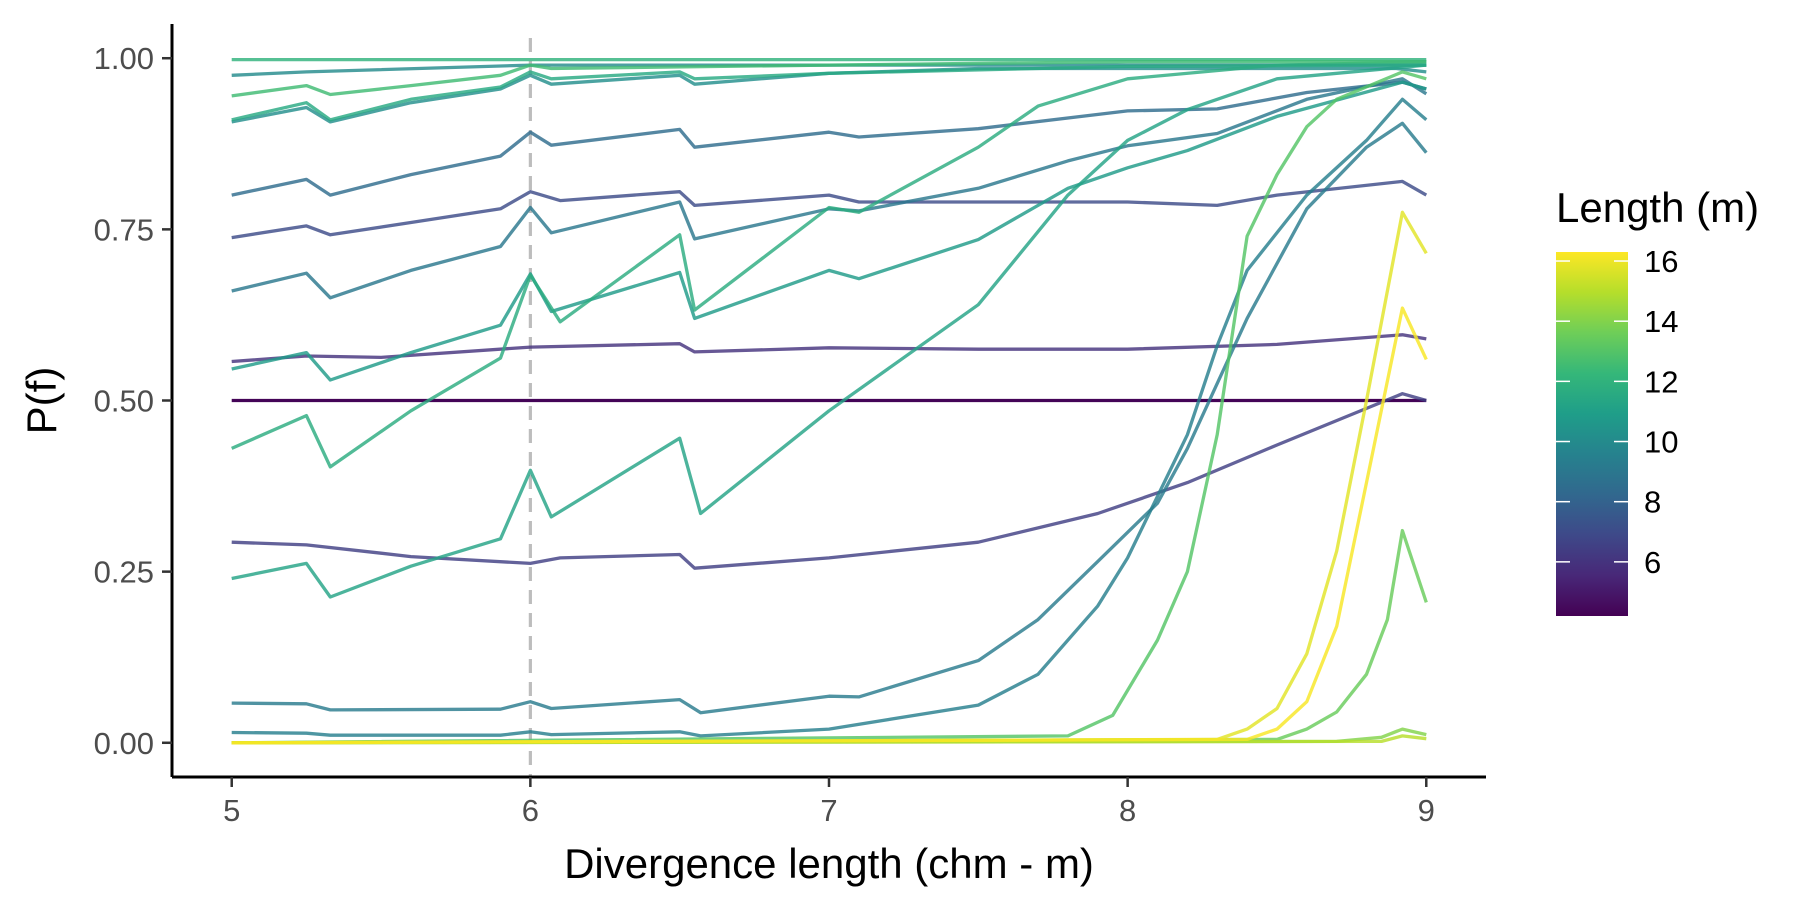  I want to click on y-tick-label: 0.25, so click(124, 572).